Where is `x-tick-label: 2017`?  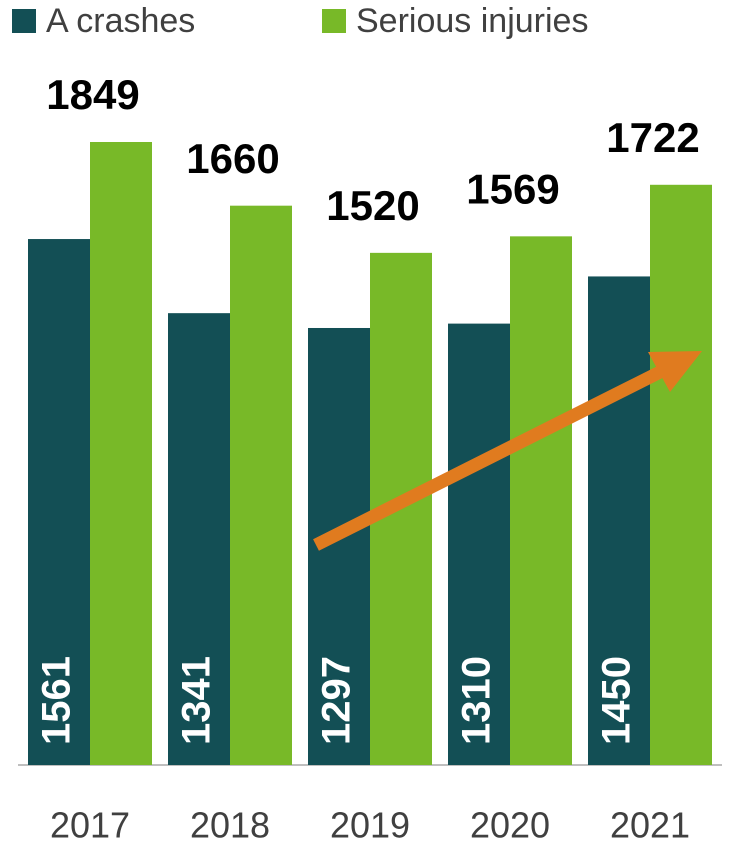 x-tick-label: 2017 is located at coordinates (90, 825).